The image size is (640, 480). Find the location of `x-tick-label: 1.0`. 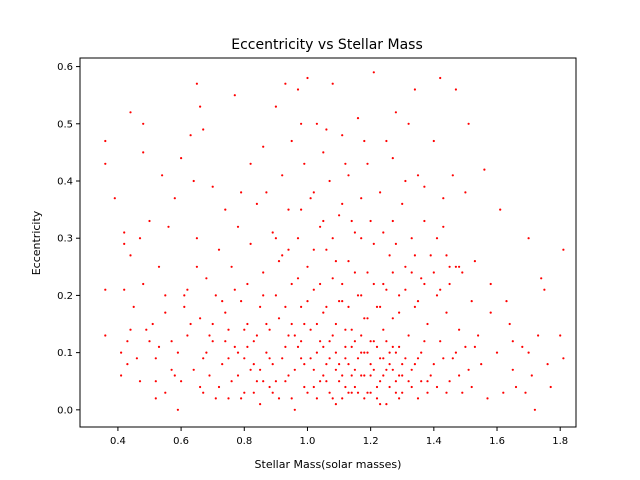

x-tick-label: 1.0 is located at coordinates (308, 441).